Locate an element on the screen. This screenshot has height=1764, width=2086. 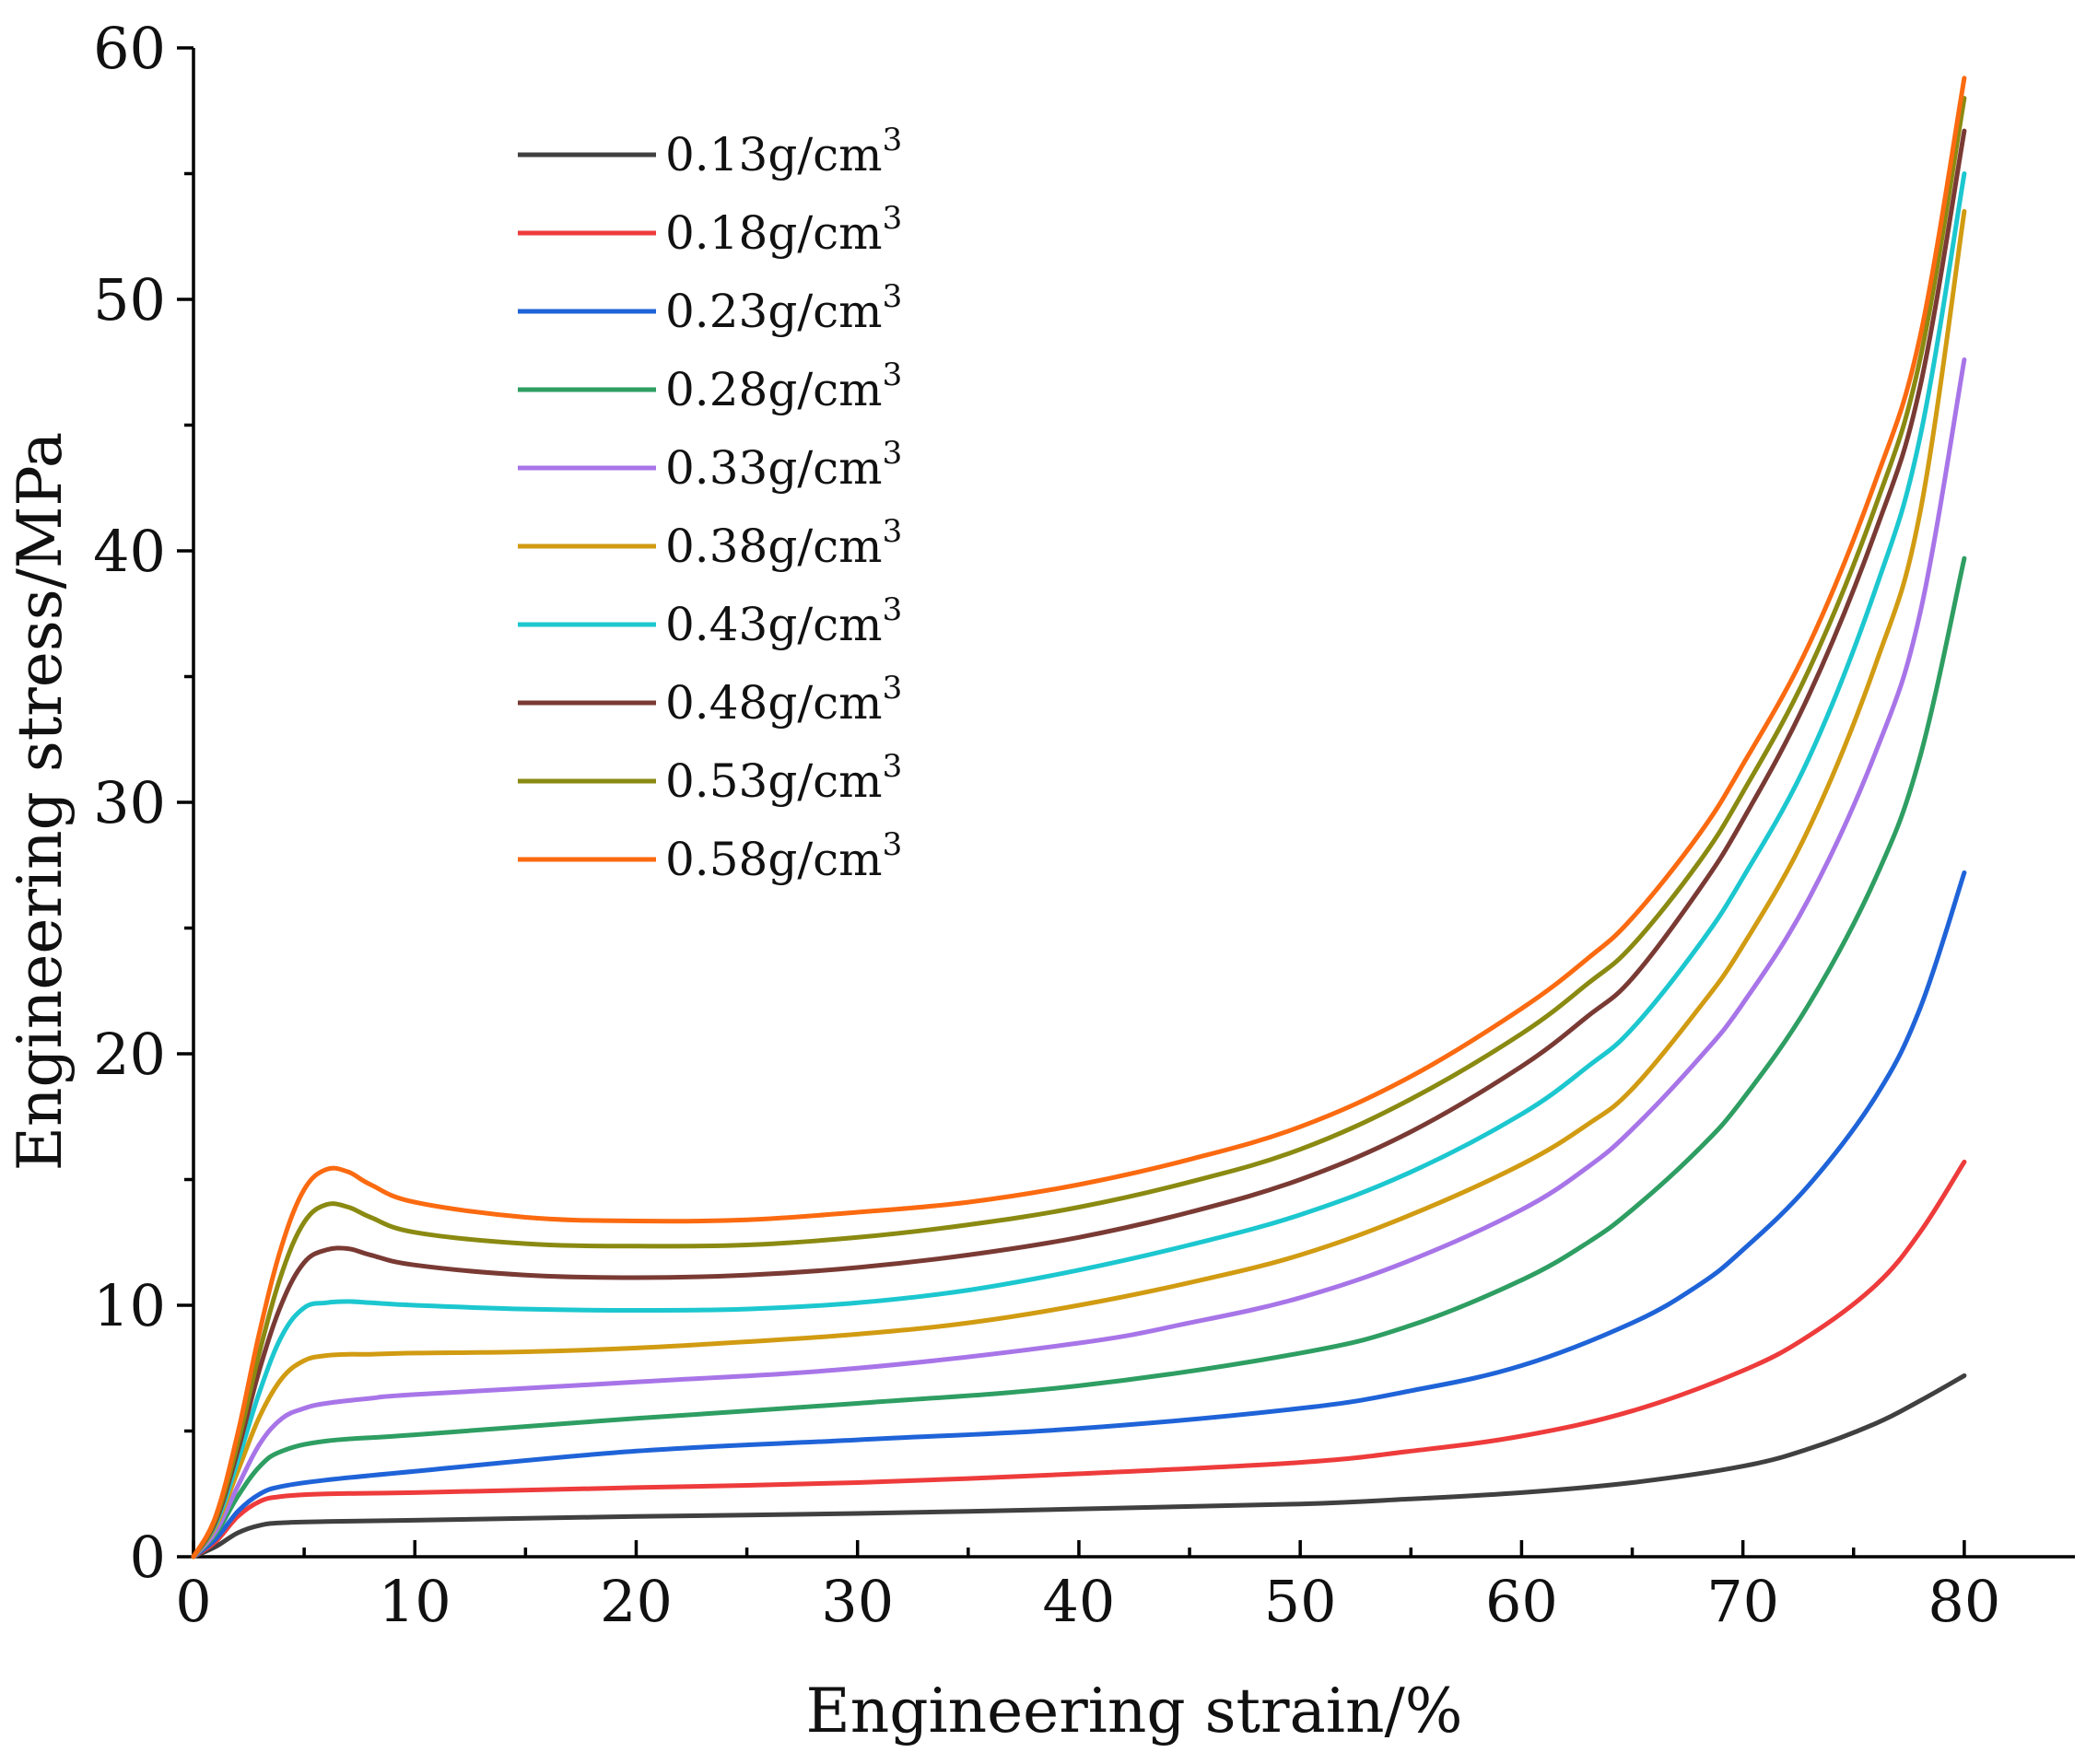
x-tick-label: 30 is located at coordinates (857, 1602).